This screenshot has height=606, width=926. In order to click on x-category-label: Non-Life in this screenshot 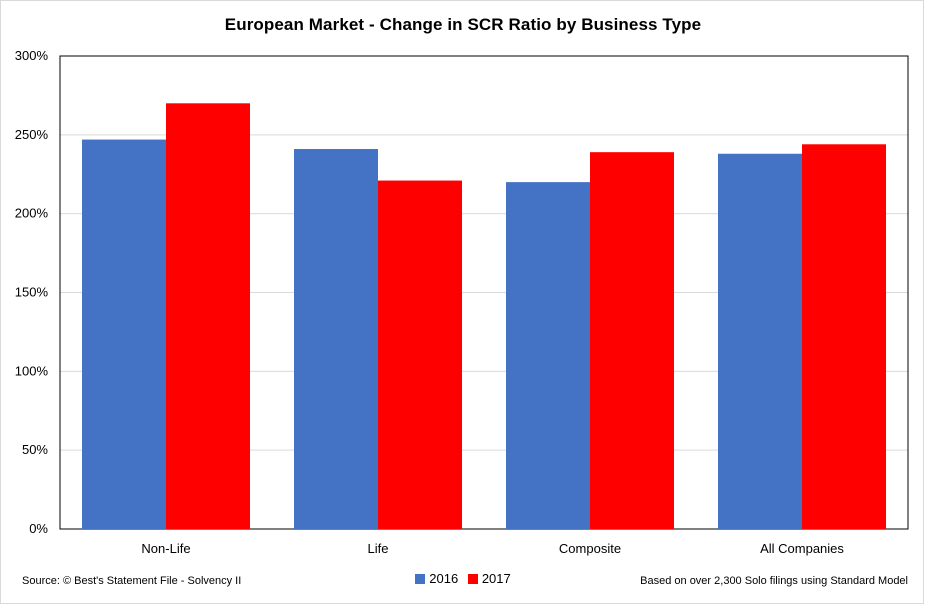, I will do `click(165, 548)`.